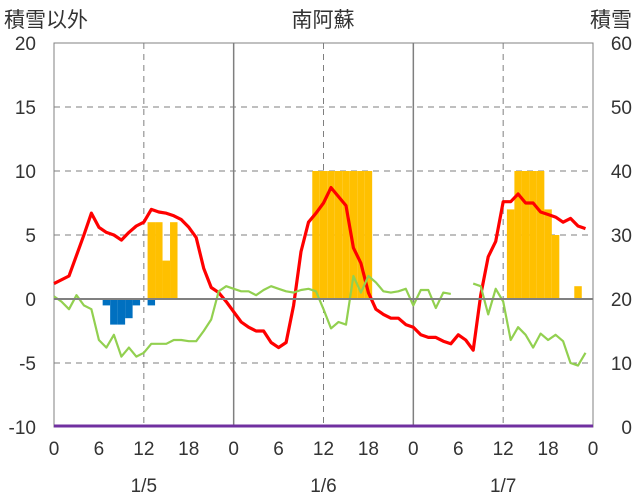 The width and height of the screenshot is (636, 501). Describe the element at coordinates (611, 20) in the screenshot. I see `y-right-axis-label: 積雪` at that location.